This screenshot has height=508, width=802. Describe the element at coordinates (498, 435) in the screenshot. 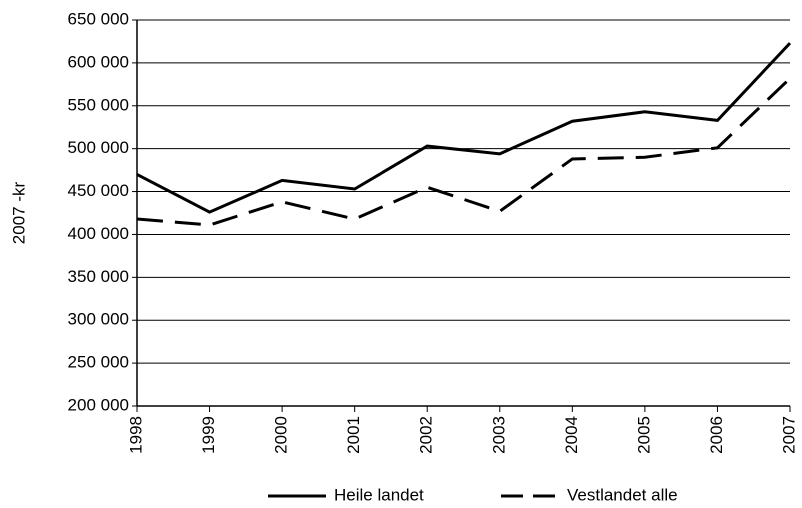

I see `x-tick-label: 2003` at that location.